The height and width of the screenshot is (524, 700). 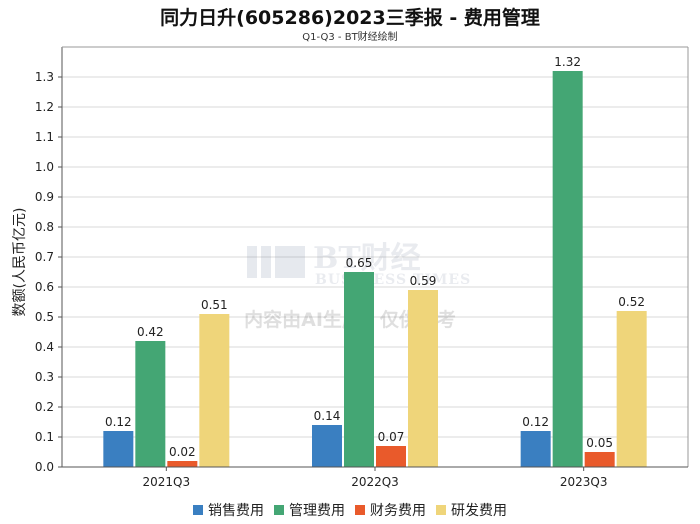 What do you see at coordinates (350, 18) in the screenshot?
I see `chart-title: 同力日升(605286)2023三季报 - 费用管理` at bounding box center [350, 18].